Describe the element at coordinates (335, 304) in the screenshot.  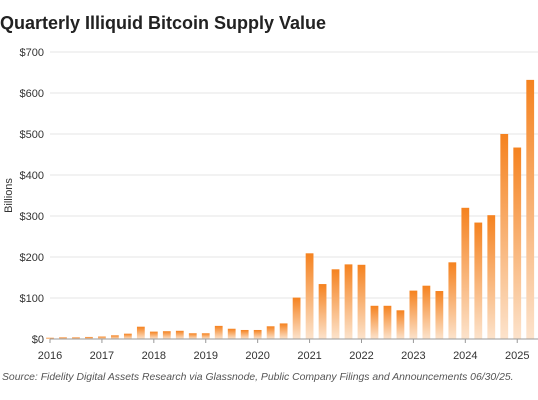
I see `bar: 2021-Q3: 170` at that location.